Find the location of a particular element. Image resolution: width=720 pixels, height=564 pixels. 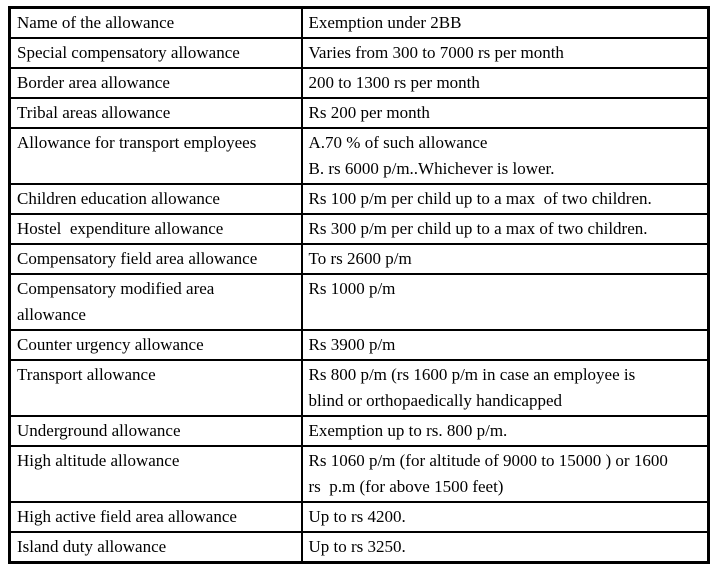

table-row: Island duty allowance Up to rs 3250. is located at coordinates (359, 547).